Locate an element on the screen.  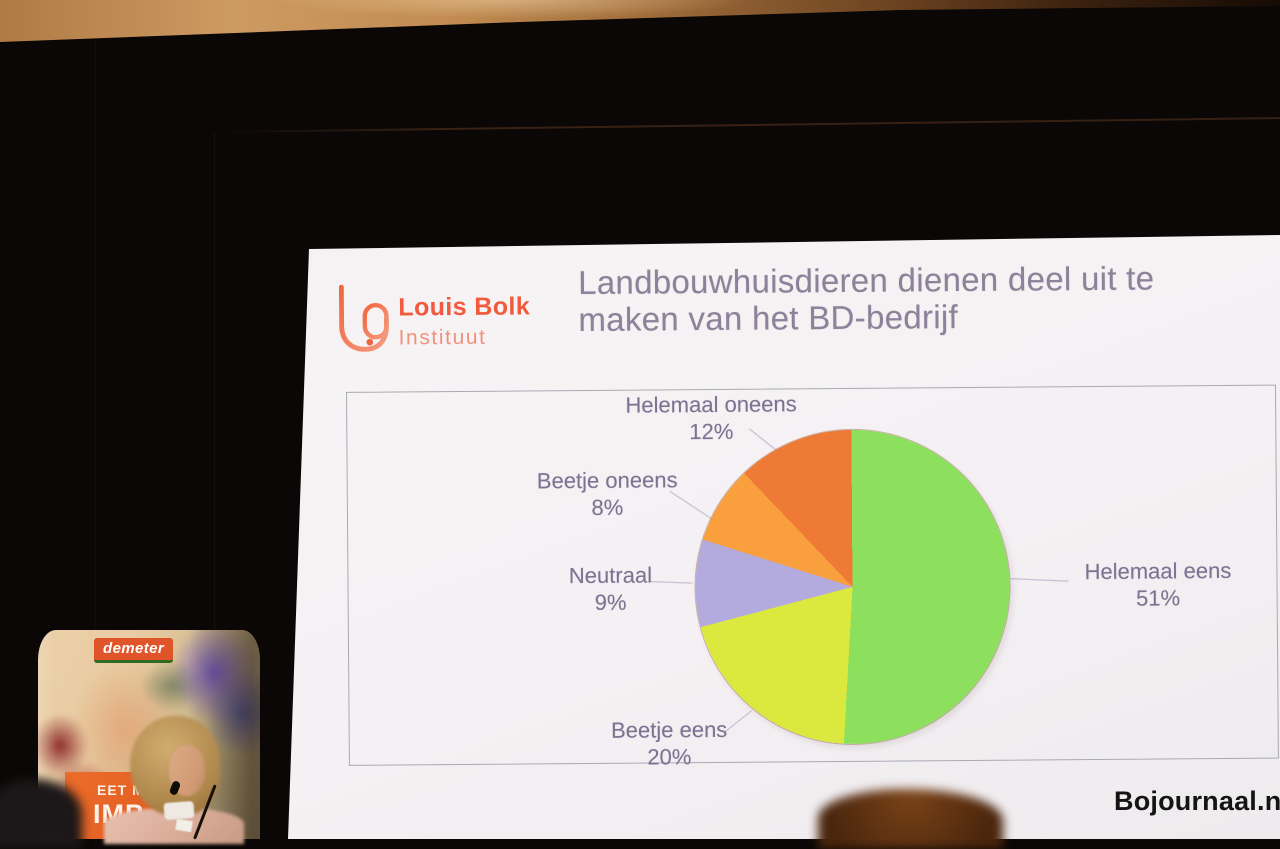
callout-percentage: 12% is located at coordinates (711, 431).